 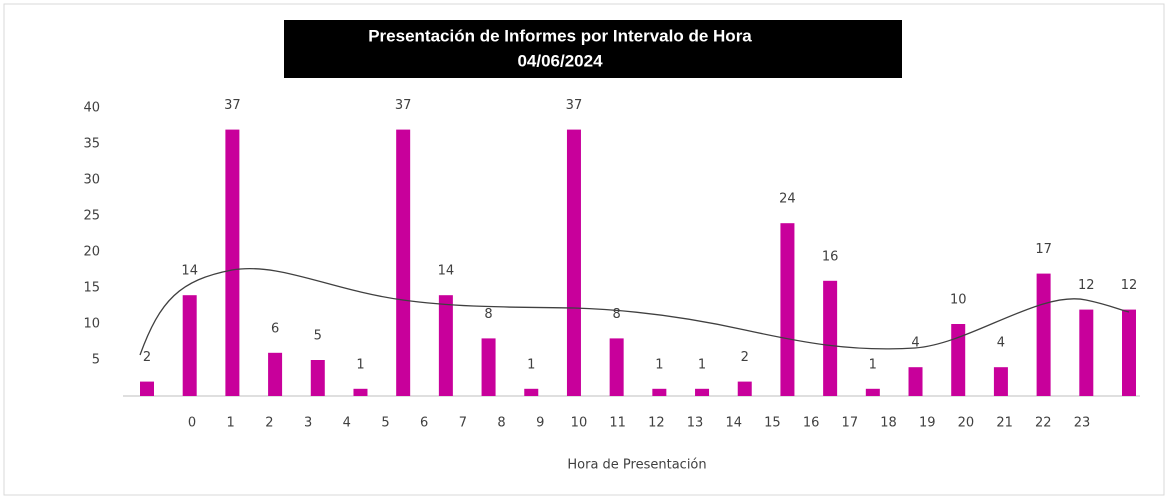 What do you see at coordinates (385, 423) in the screenshot?
I see `x-tick-label: 5` at bounding box center [385, 423].